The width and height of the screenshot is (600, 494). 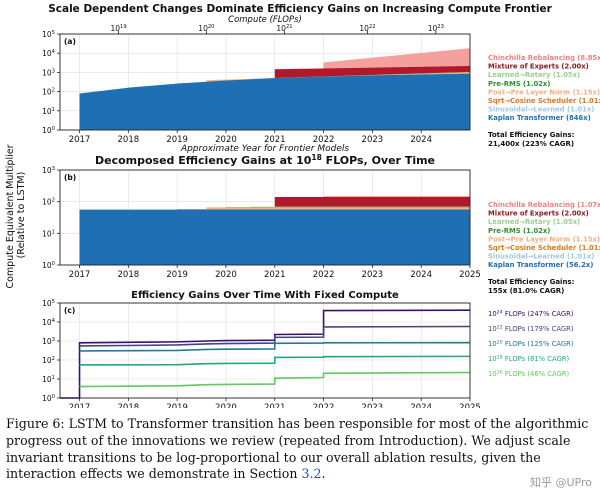 I want to click on panel-a-xtick-label: 2024, so click(x=421, y=140).